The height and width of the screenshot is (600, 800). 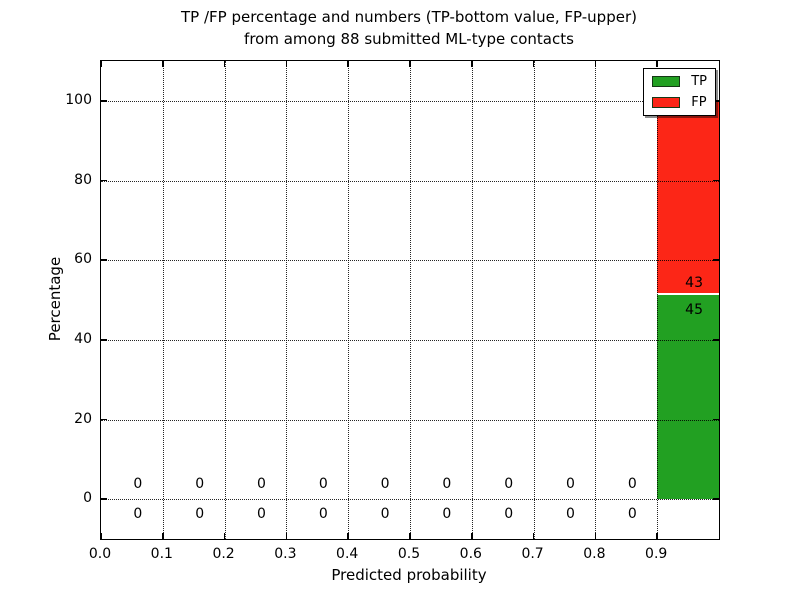 I want to click on y-tick-label: 20, so click(x=83, y=418).